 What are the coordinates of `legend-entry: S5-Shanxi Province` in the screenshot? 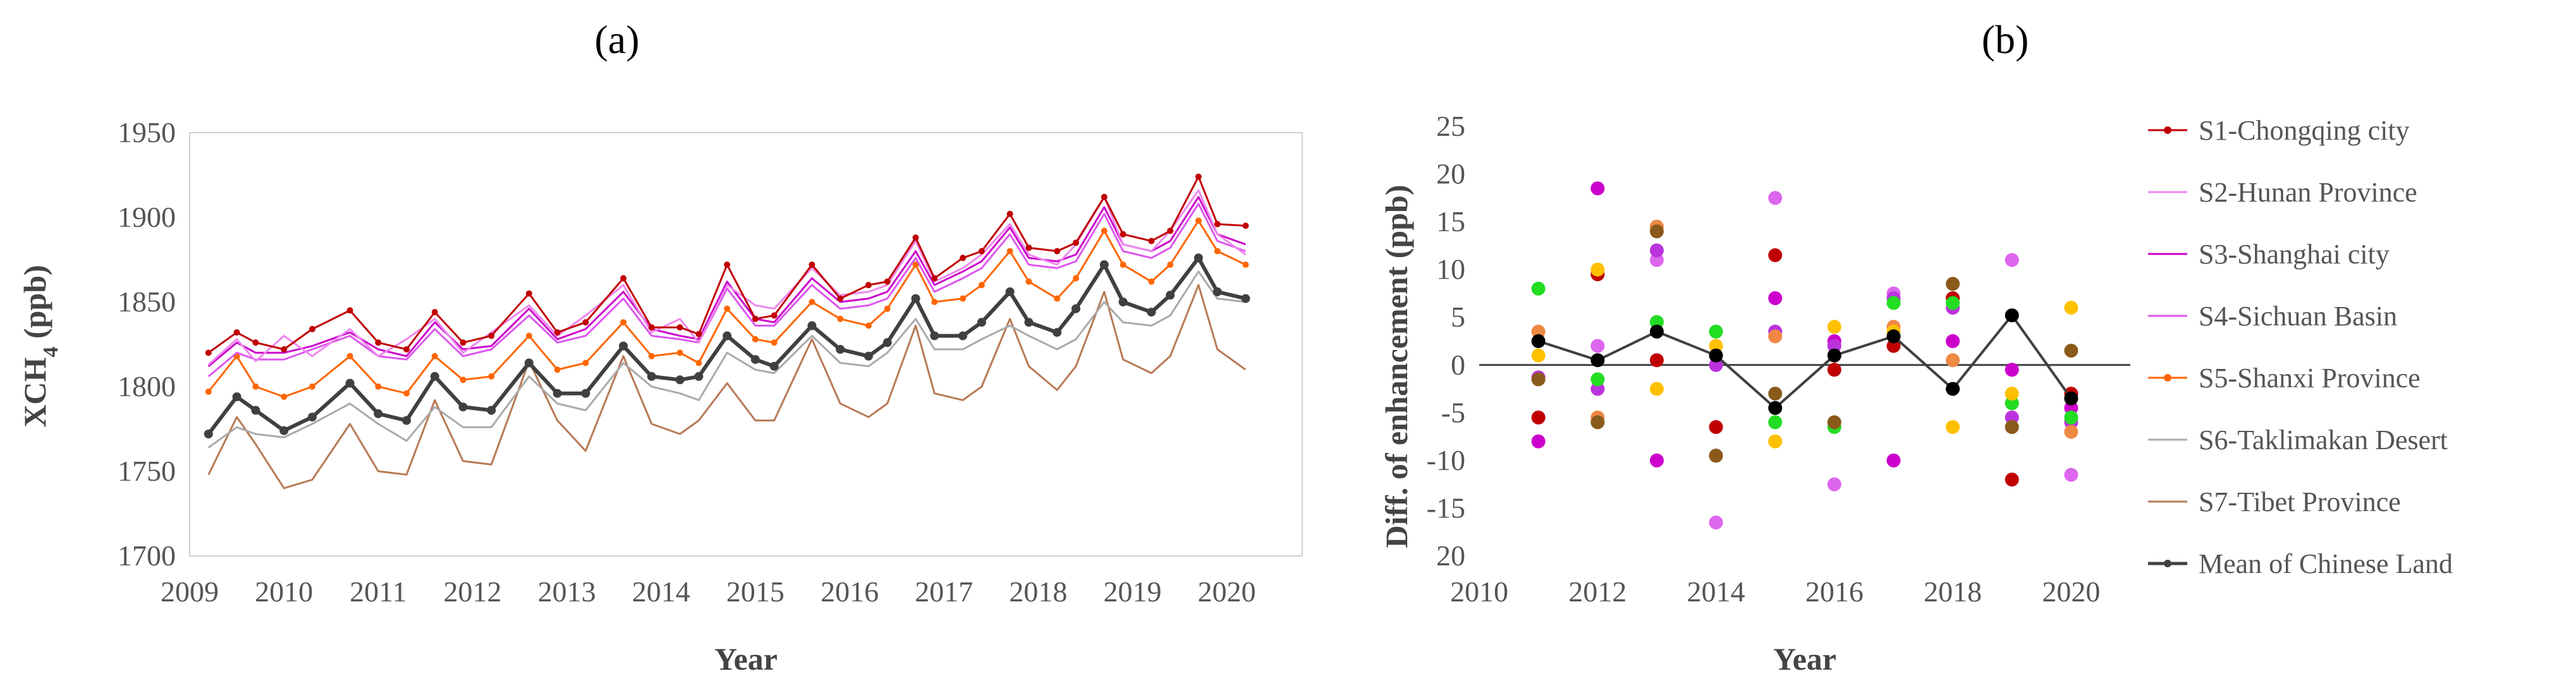 It's located at (2284, 378).